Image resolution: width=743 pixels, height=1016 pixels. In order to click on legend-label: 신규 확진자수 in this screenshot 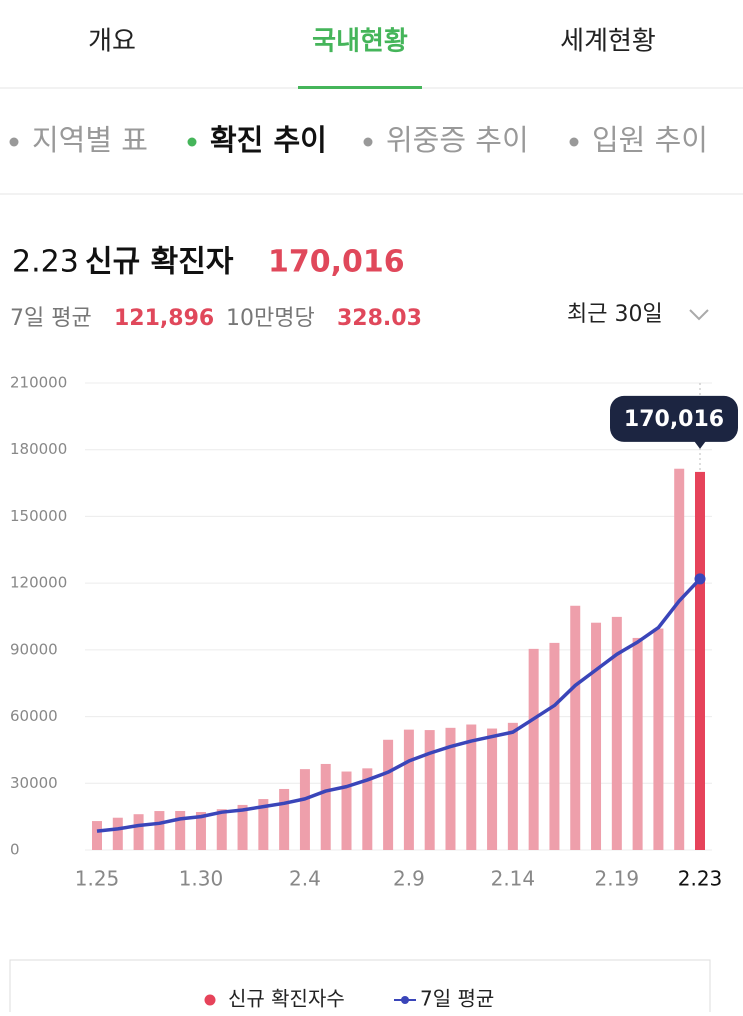, I will do `click(286, 999)`.